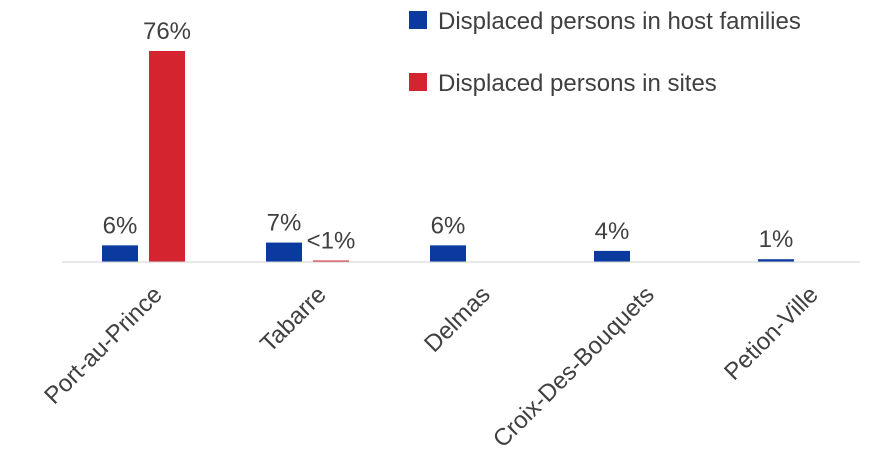  I want to click on category-label-2: Tabarre, so click(293, 319).